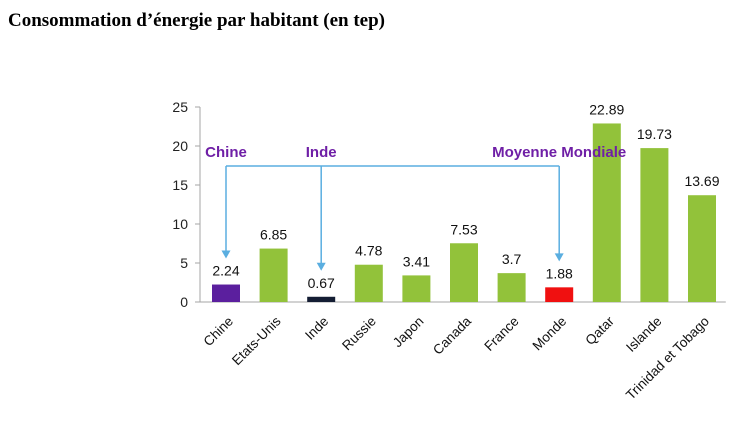  Describe the element at coordinates (599, 330) in the screenshot. I see `category-label: Qatar` at that location.